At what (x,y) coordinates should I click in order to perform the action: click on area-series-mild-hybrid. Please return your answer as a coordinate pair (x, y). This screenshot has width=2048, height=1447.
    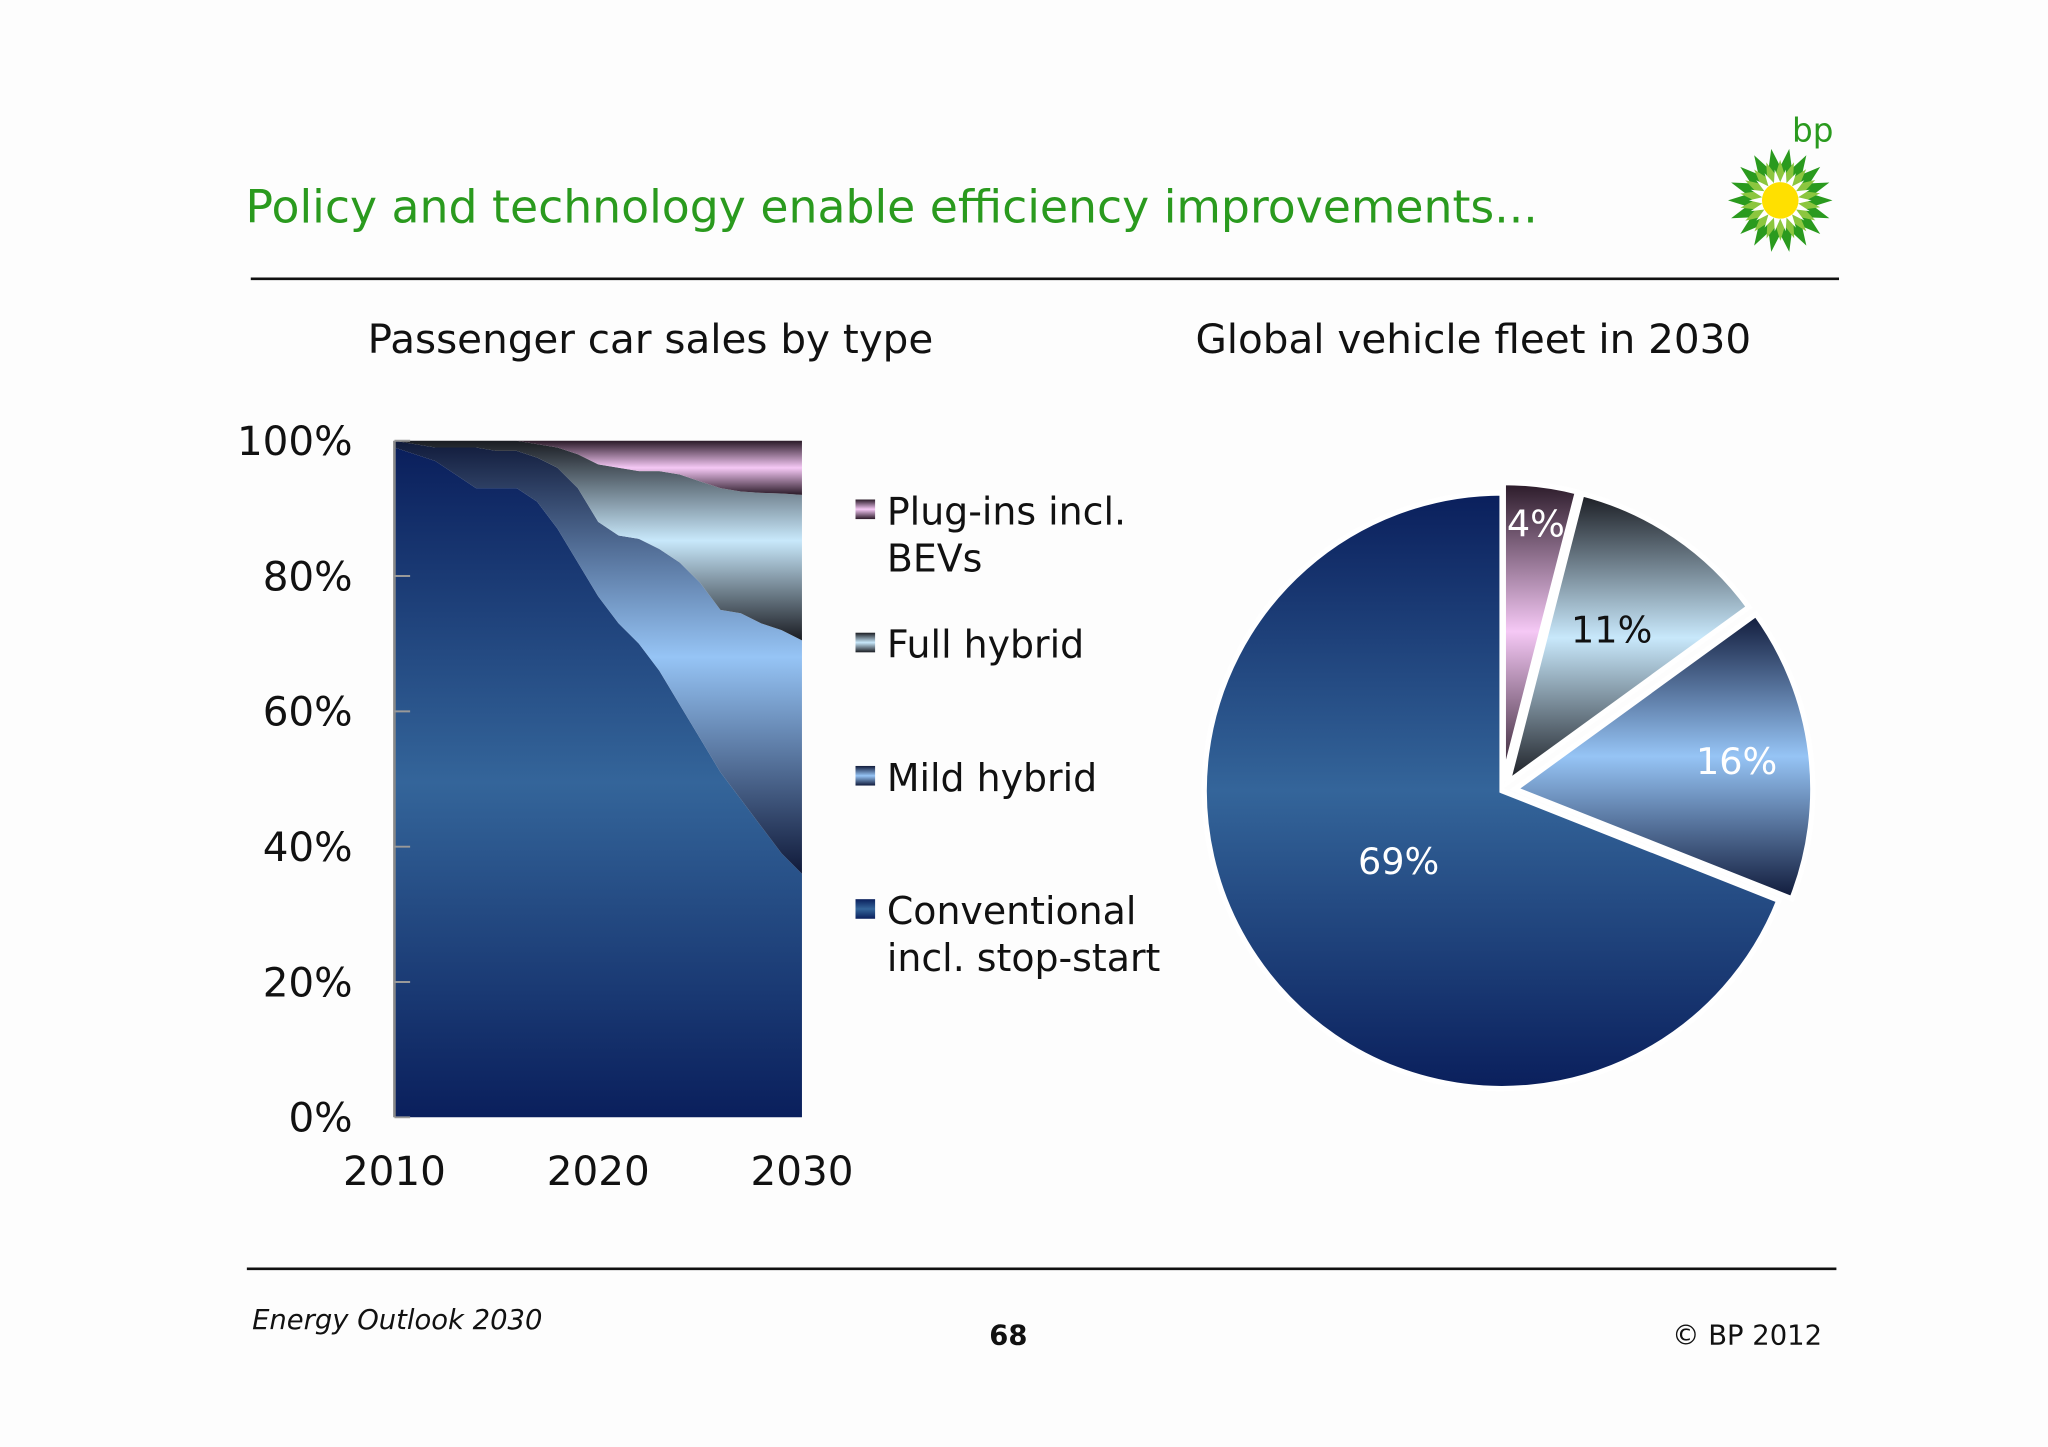
    Looking at the image, I should click on (598, 657).